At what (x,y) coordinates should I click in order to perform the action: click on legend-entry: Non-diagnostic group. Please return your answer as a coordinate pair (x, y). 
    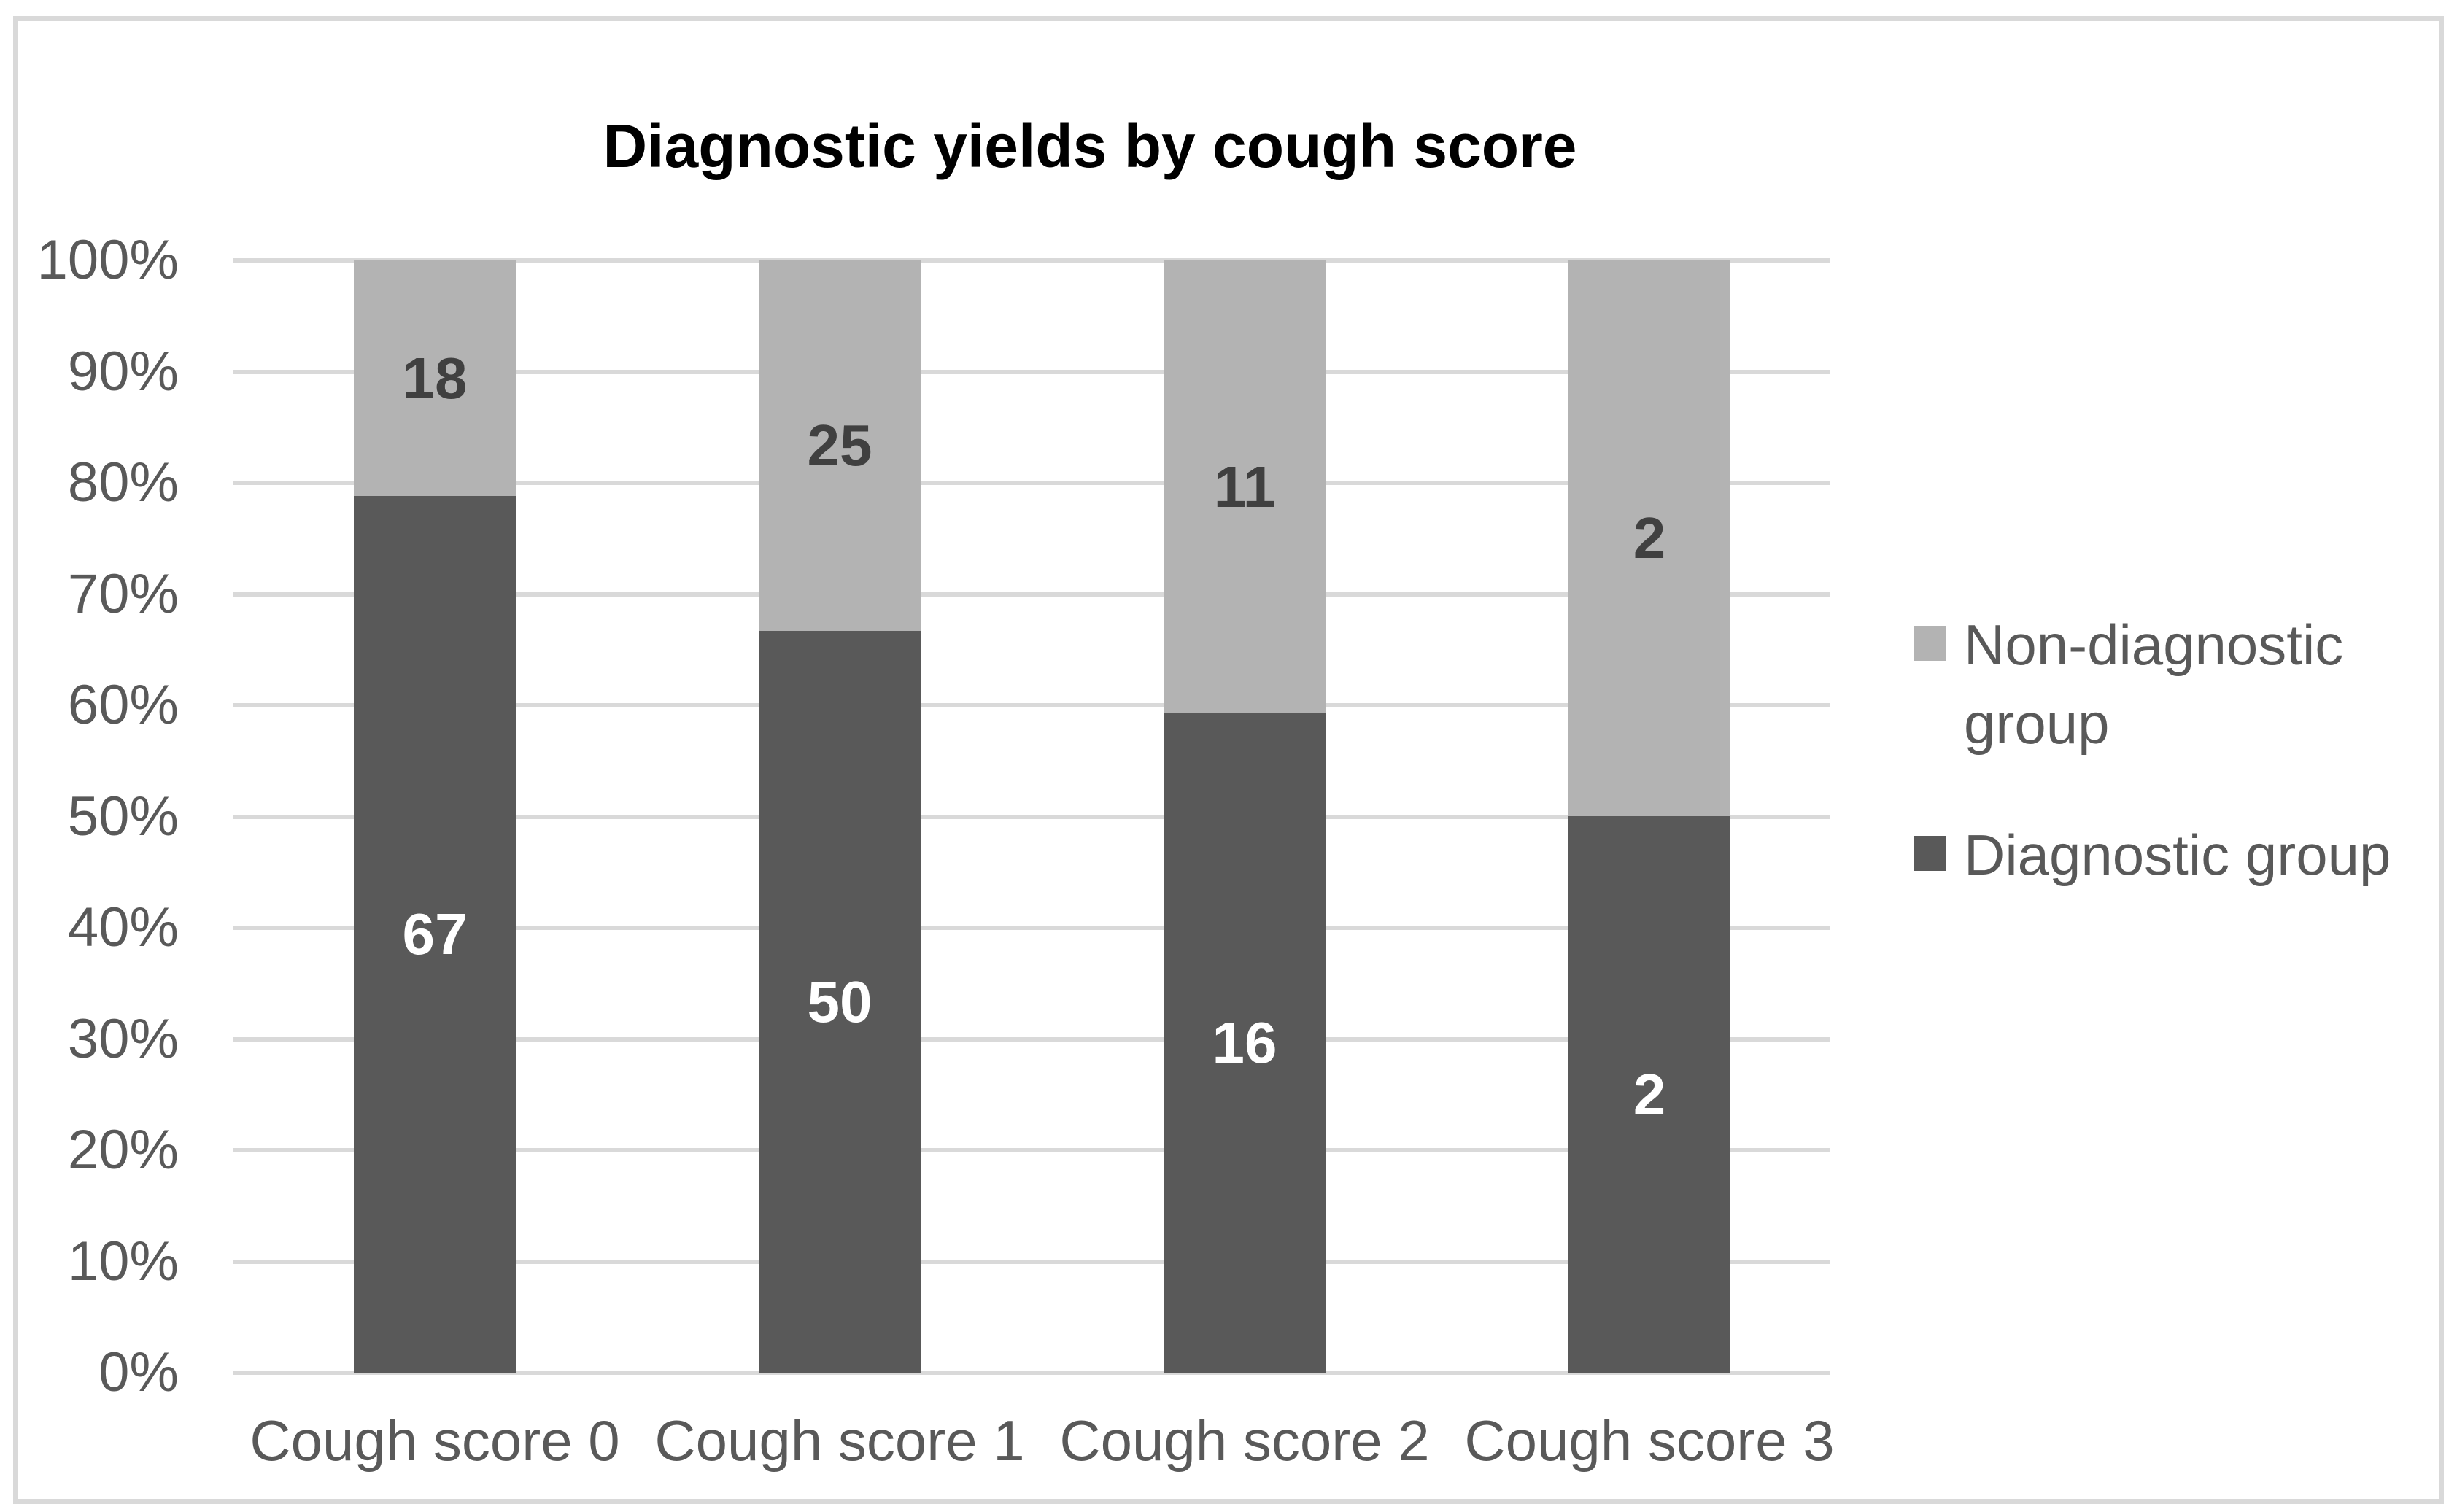
    Looking at the image, I should click on (2158, 684).